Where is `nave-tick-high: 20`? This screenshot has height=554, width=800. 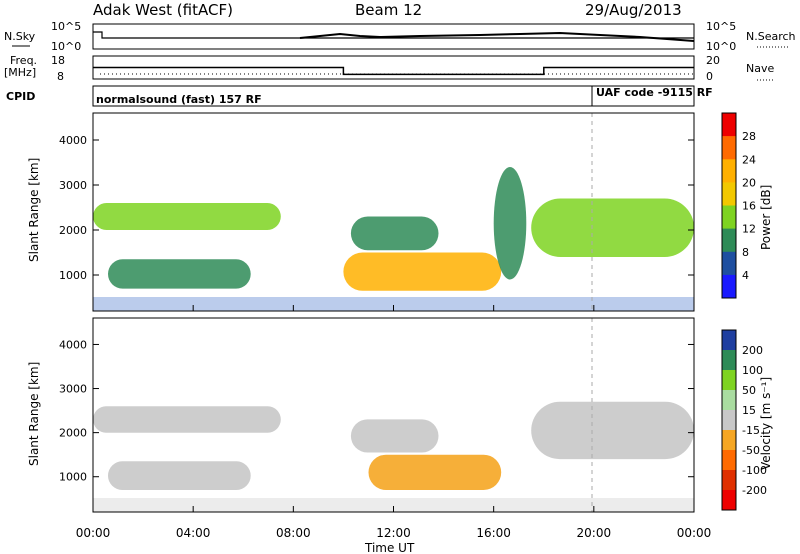 nave-tick-high: 20 is located at coordinates (713, 60).